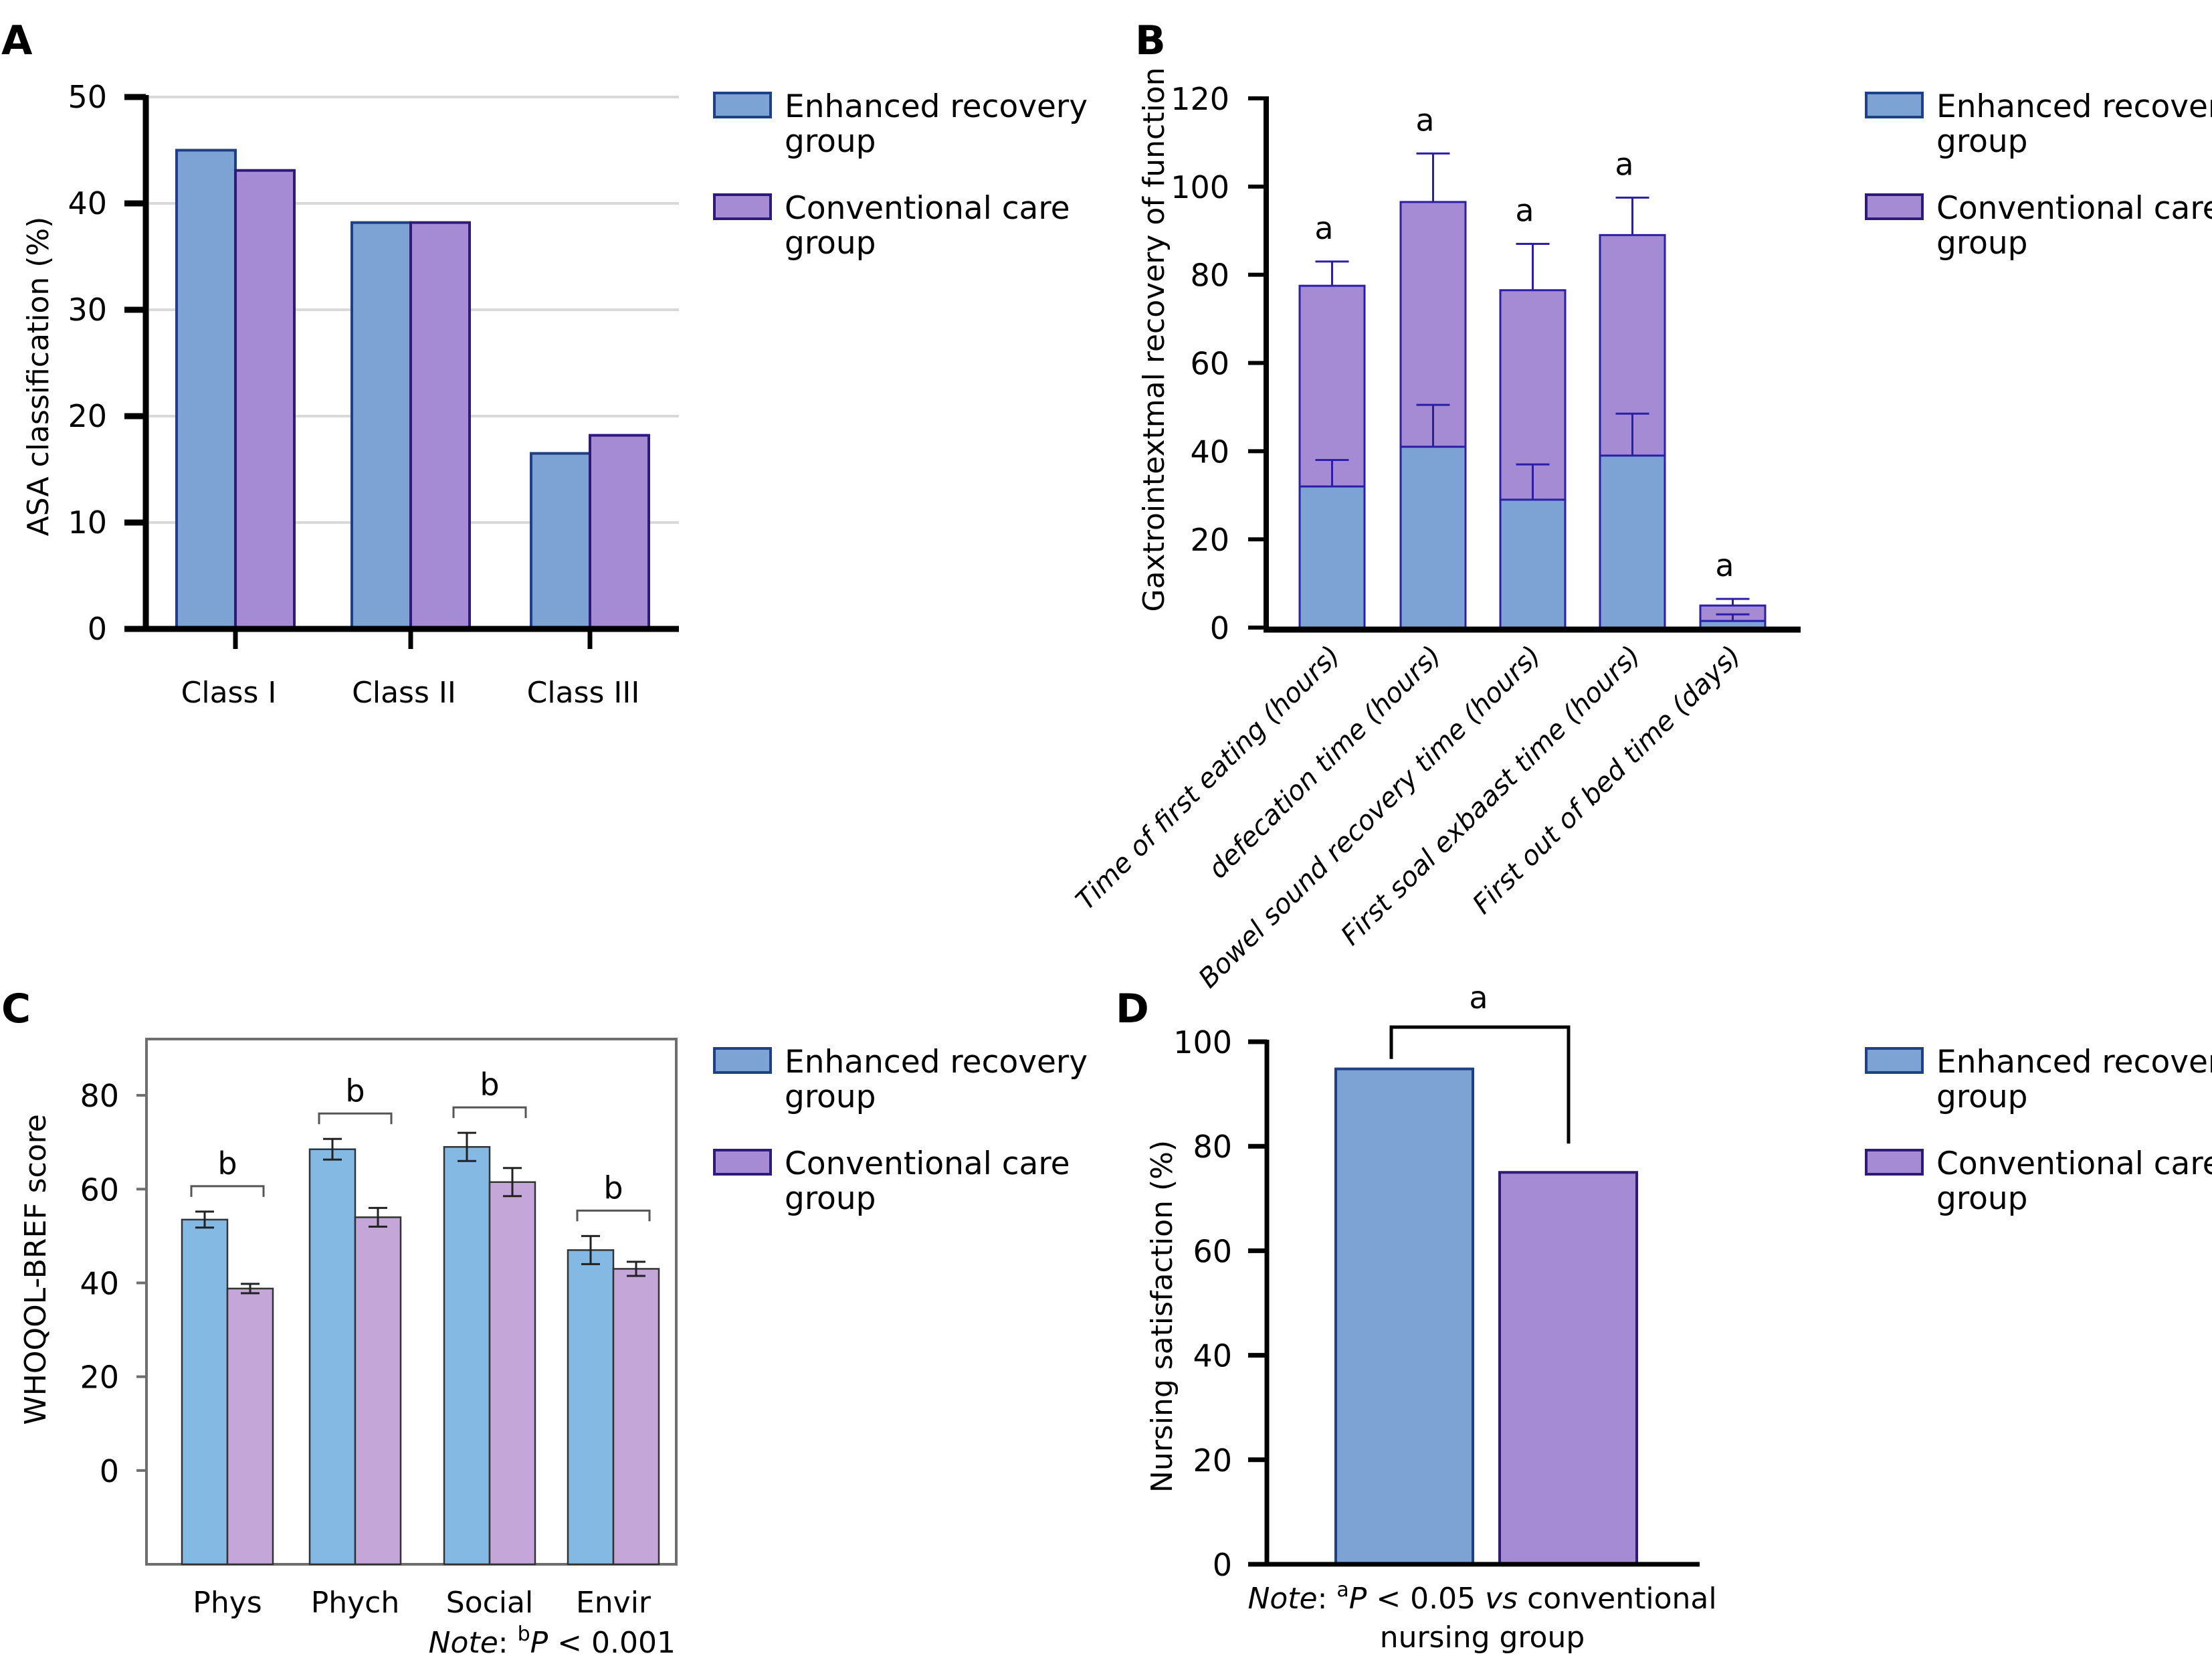 The width and height of the screenshot is (2212, 1672). What do you see at coordinates (1200, 99) in the screenshot?
I see `y-tick-label: 120` at bounding box center [1200, 99].